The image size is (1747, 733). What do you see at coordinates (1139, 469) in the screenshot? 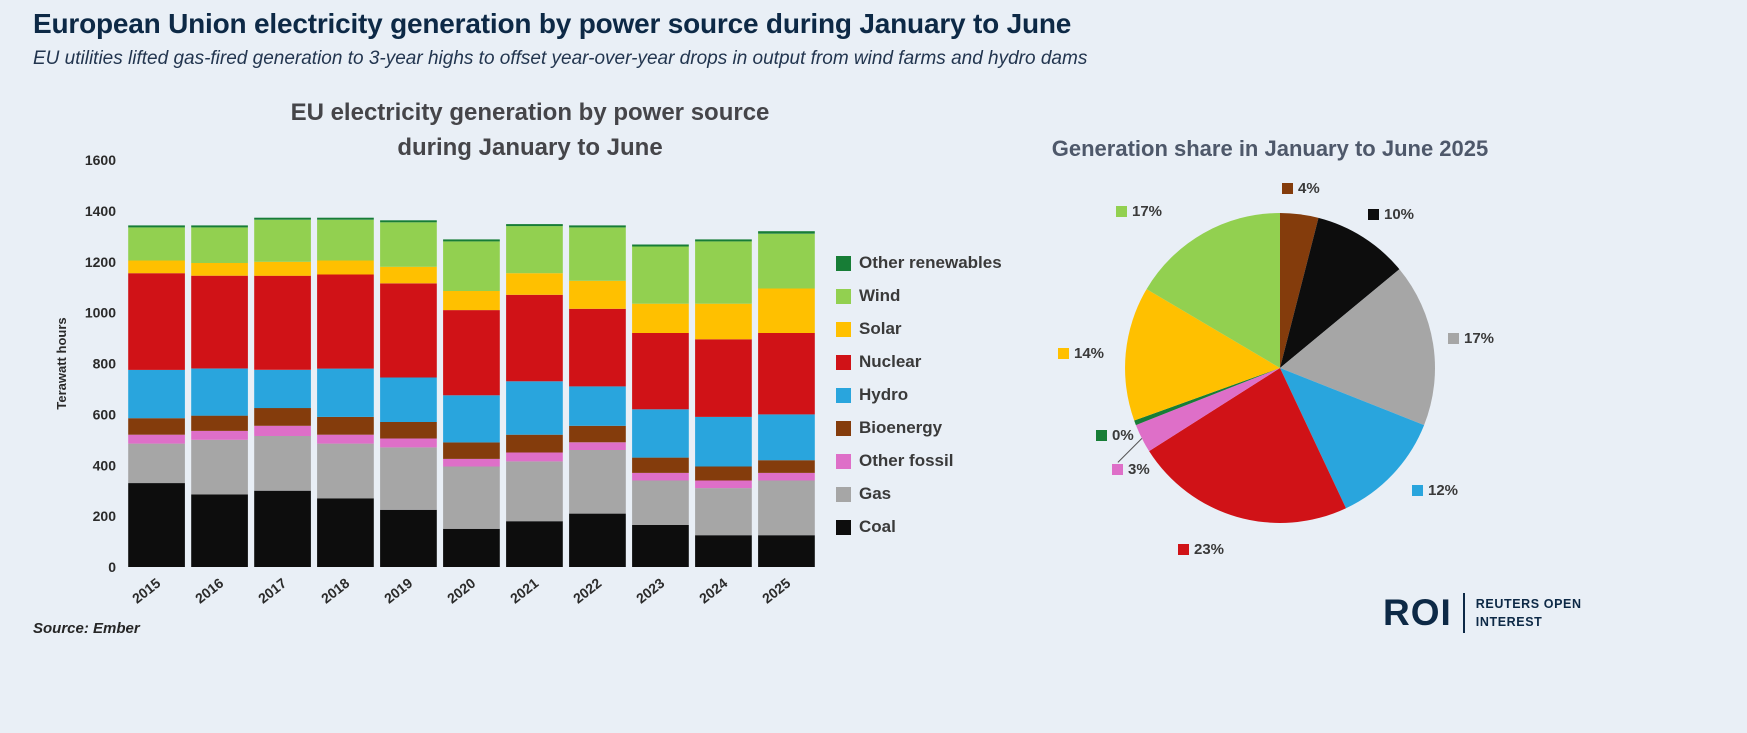
I see `pie-label-value: 3%` at bounding box center [1139, 469].